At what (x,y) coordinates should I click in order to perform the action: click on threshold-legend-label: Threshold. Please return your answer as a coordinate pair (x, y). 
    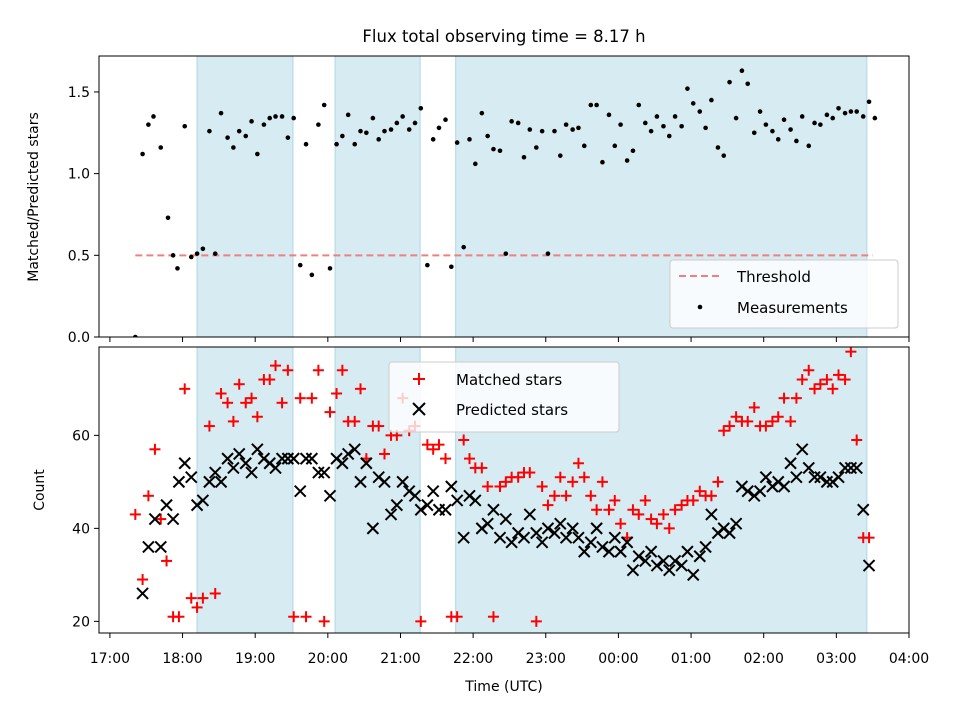
    Looking at the image, I should click on (773, 277).